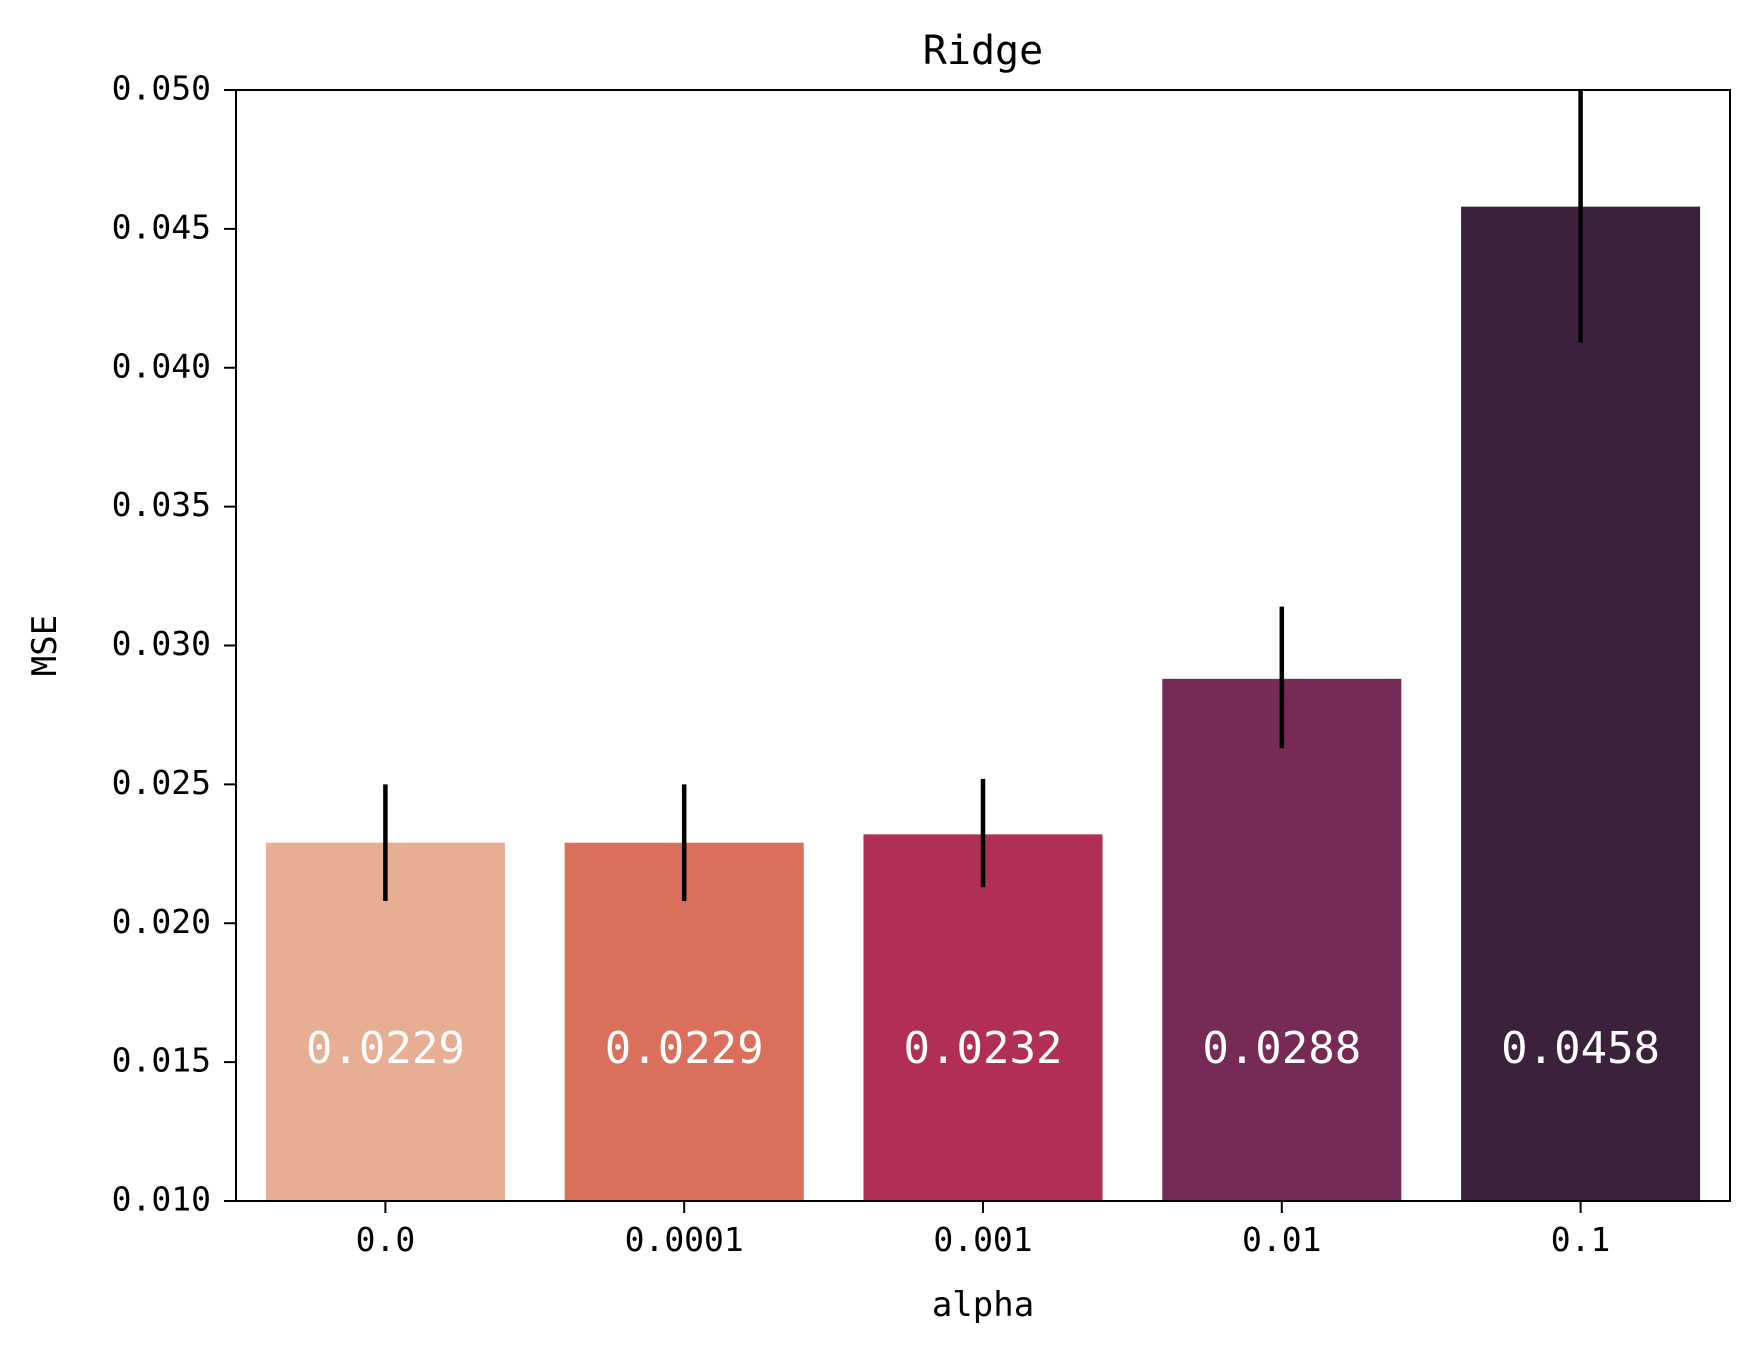 This screenshot has width=1757, height=1354. What do you see at coordinates (45, 645) in the screenshot?
I see `y-axis-title: MSE` at bounding box center [45, 645].